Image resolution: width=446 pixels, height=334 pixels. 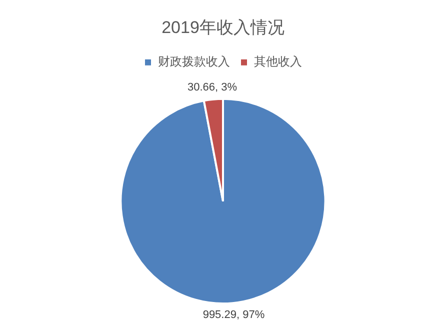 I want to click on legend-label: 其他收入, so click(x=278, y=61).